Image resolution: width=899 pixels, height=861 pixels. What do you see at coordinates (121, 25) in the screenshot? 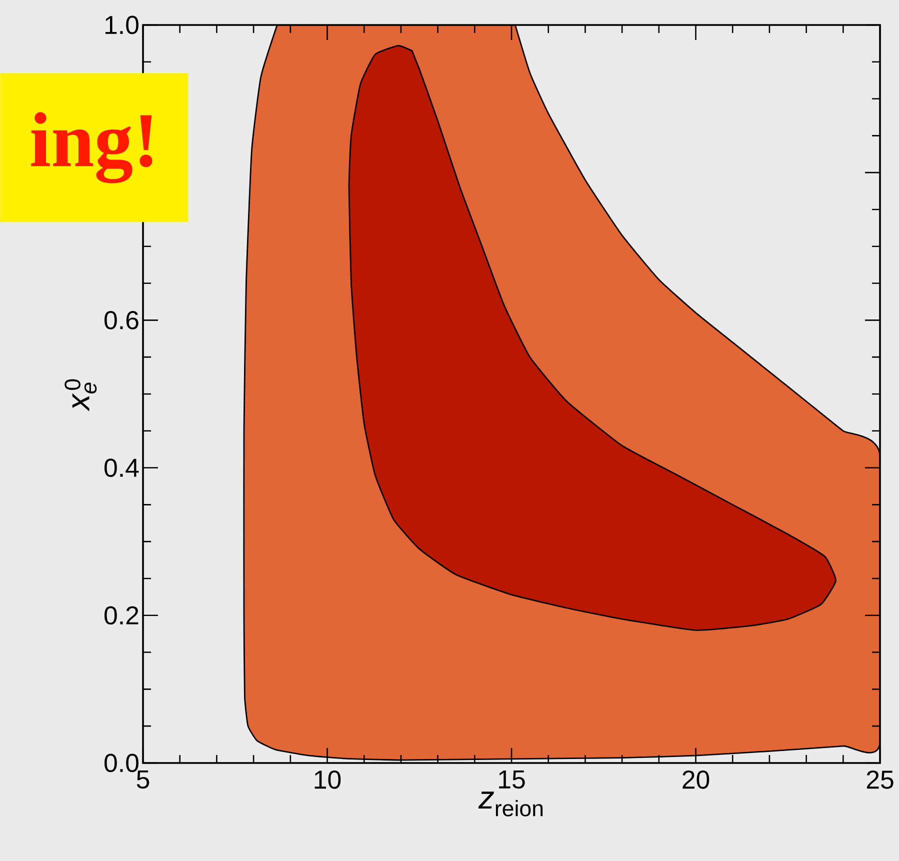
I see `y-tick-label: 1.0` at bounding box center [121, 25].